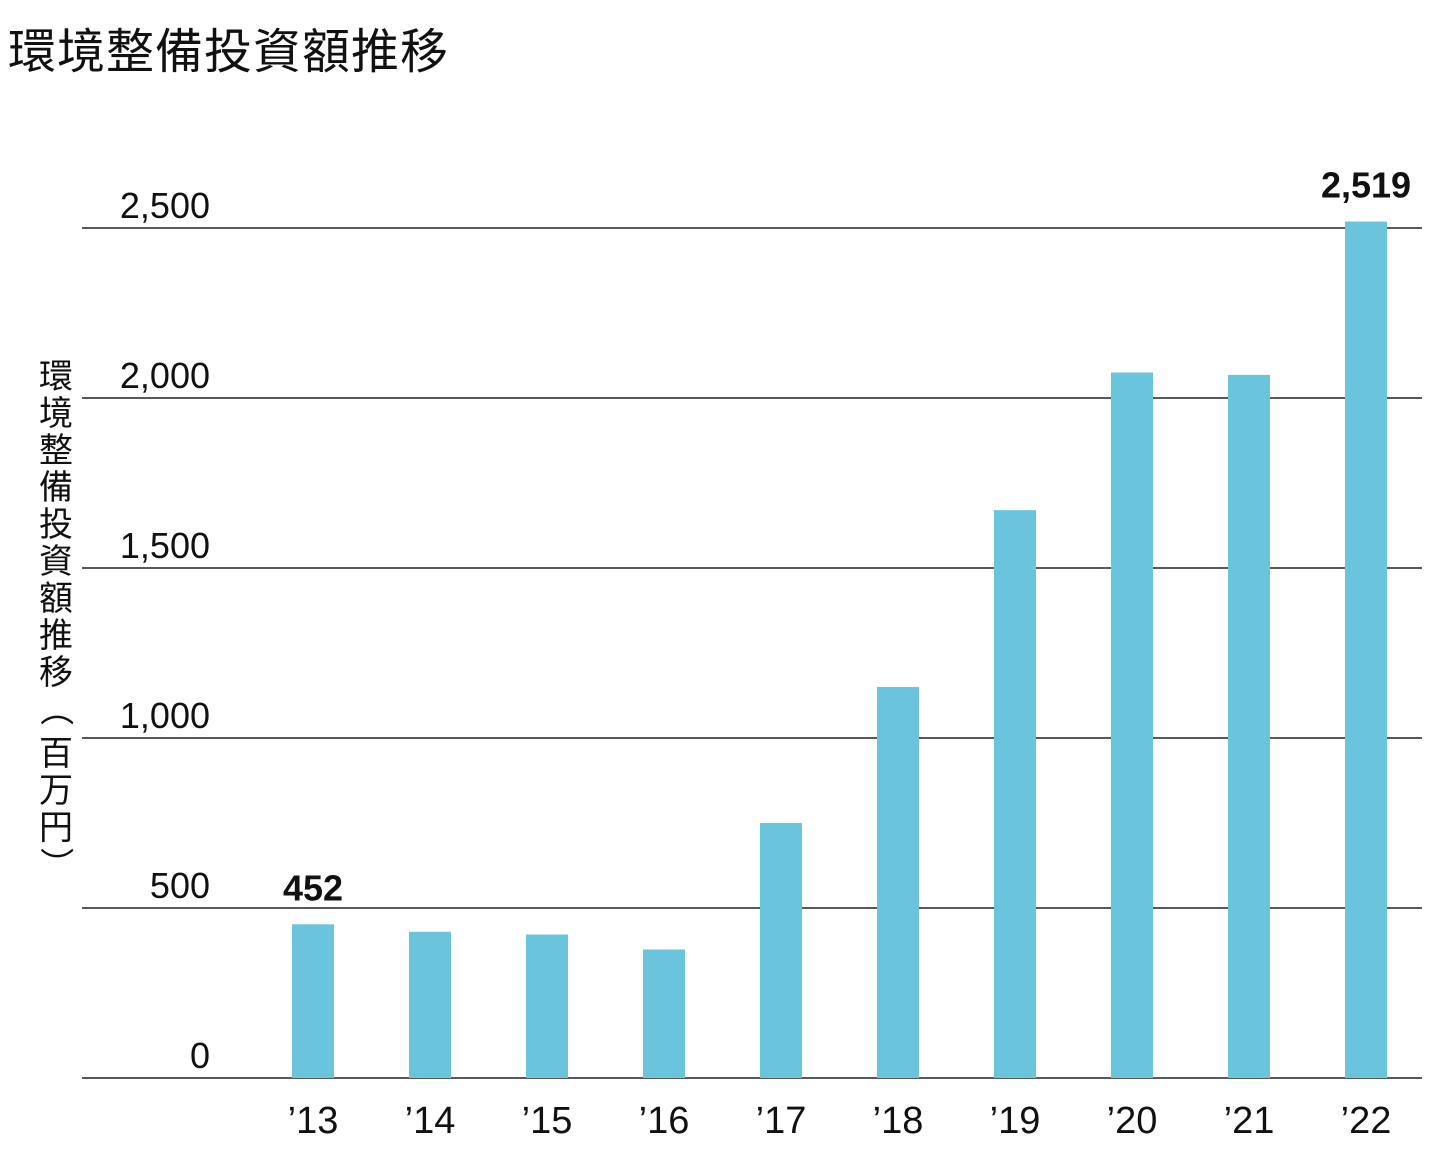  Describe the element at coordinates (1132, 1121) in the screenshot. I see `x-tick-label: ’20` at that location.